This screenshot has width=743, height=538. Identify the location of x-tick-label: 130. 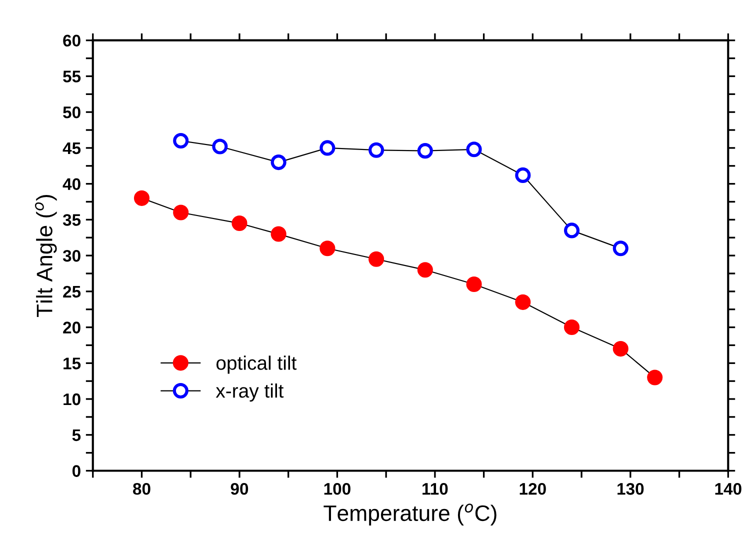
(631, 488).